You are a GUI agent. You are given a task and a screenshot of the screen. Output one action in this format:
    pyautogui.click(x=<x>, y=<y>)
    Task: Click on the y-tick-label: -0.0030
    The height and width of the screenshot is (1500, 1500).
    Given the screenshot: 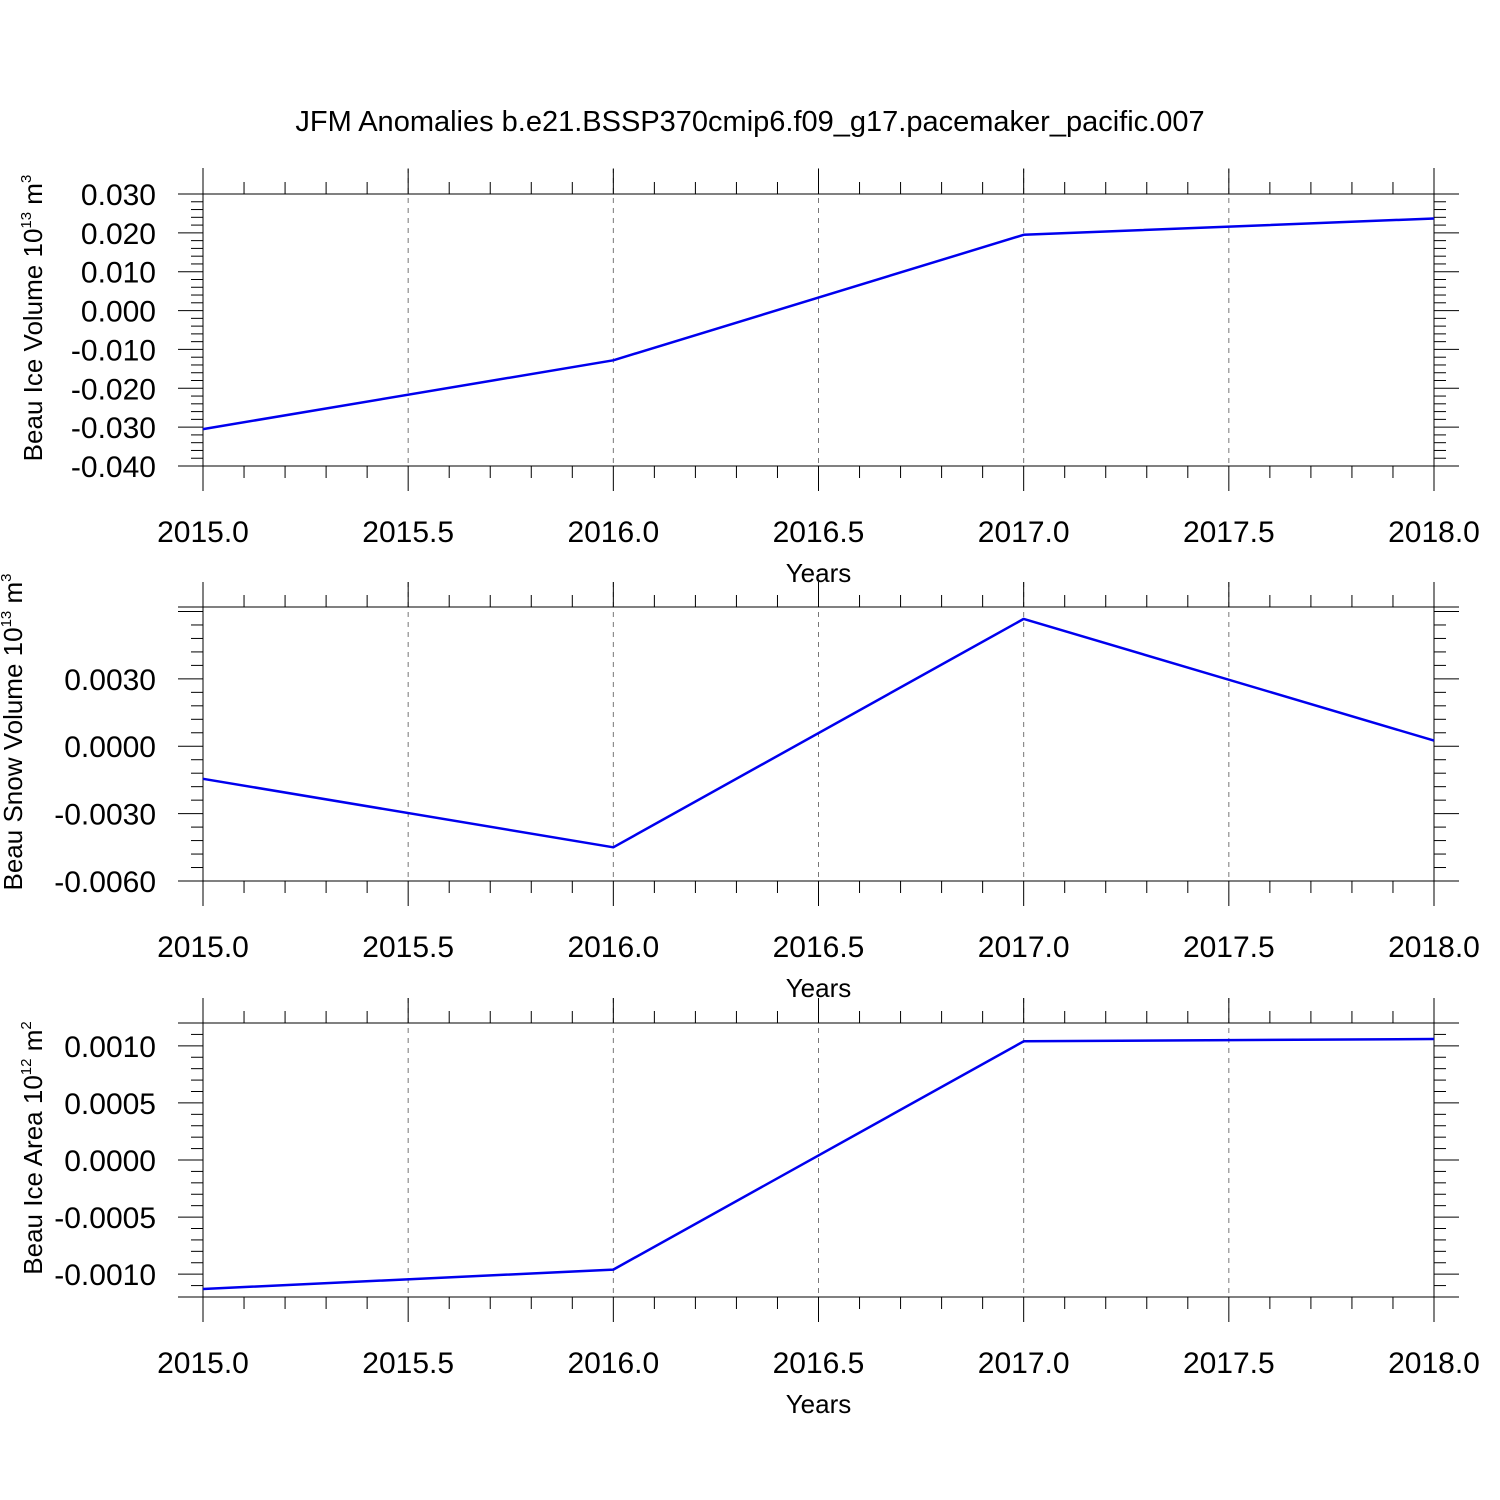 What is the action you would take?
    pyautogui.click(x=105, y=815)
    